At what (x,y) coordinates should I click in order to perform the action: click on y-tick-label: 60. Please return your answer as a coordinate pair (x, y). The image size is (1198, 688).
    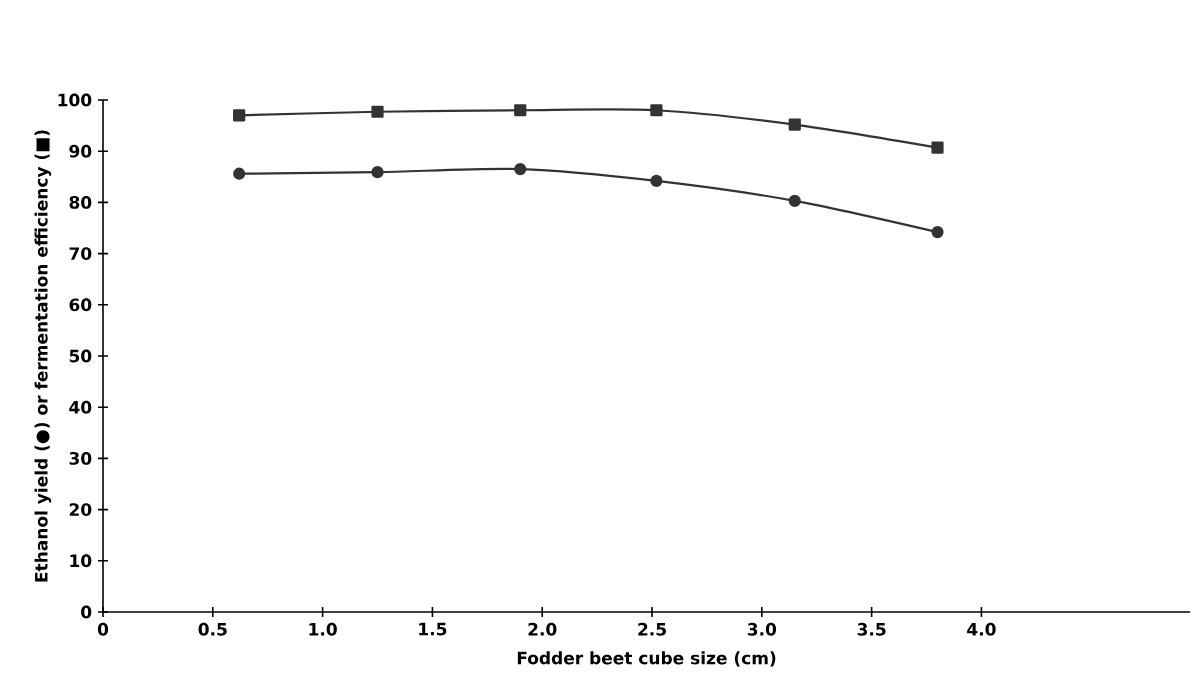
    Looking at the image, I should click on (80, 305).